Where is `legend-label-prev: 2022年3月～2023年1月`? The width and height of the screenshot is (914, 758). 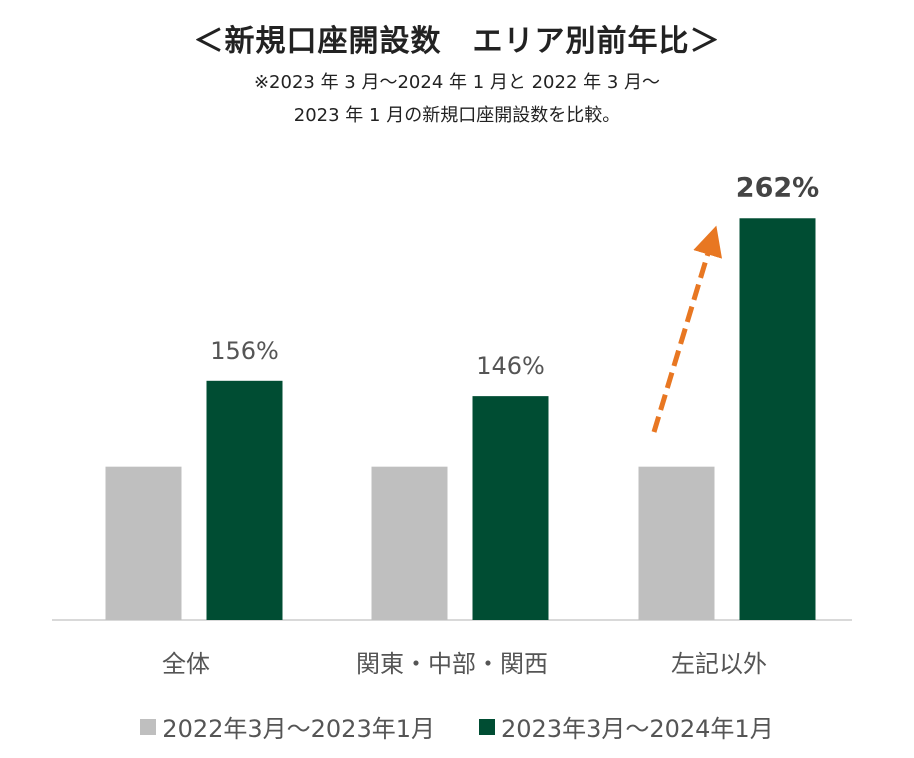 legend-label-prev: 2022年3月～2023年1月 is located at coordinates (298, 729).